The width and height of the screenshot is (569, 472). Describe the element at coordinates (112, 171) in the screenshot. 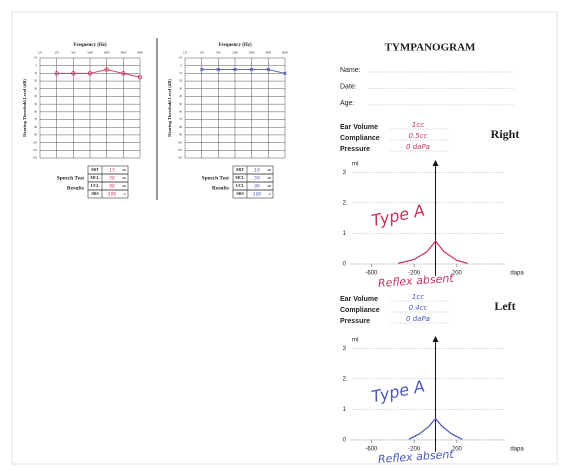

I see `speech-value: 15` at that location.